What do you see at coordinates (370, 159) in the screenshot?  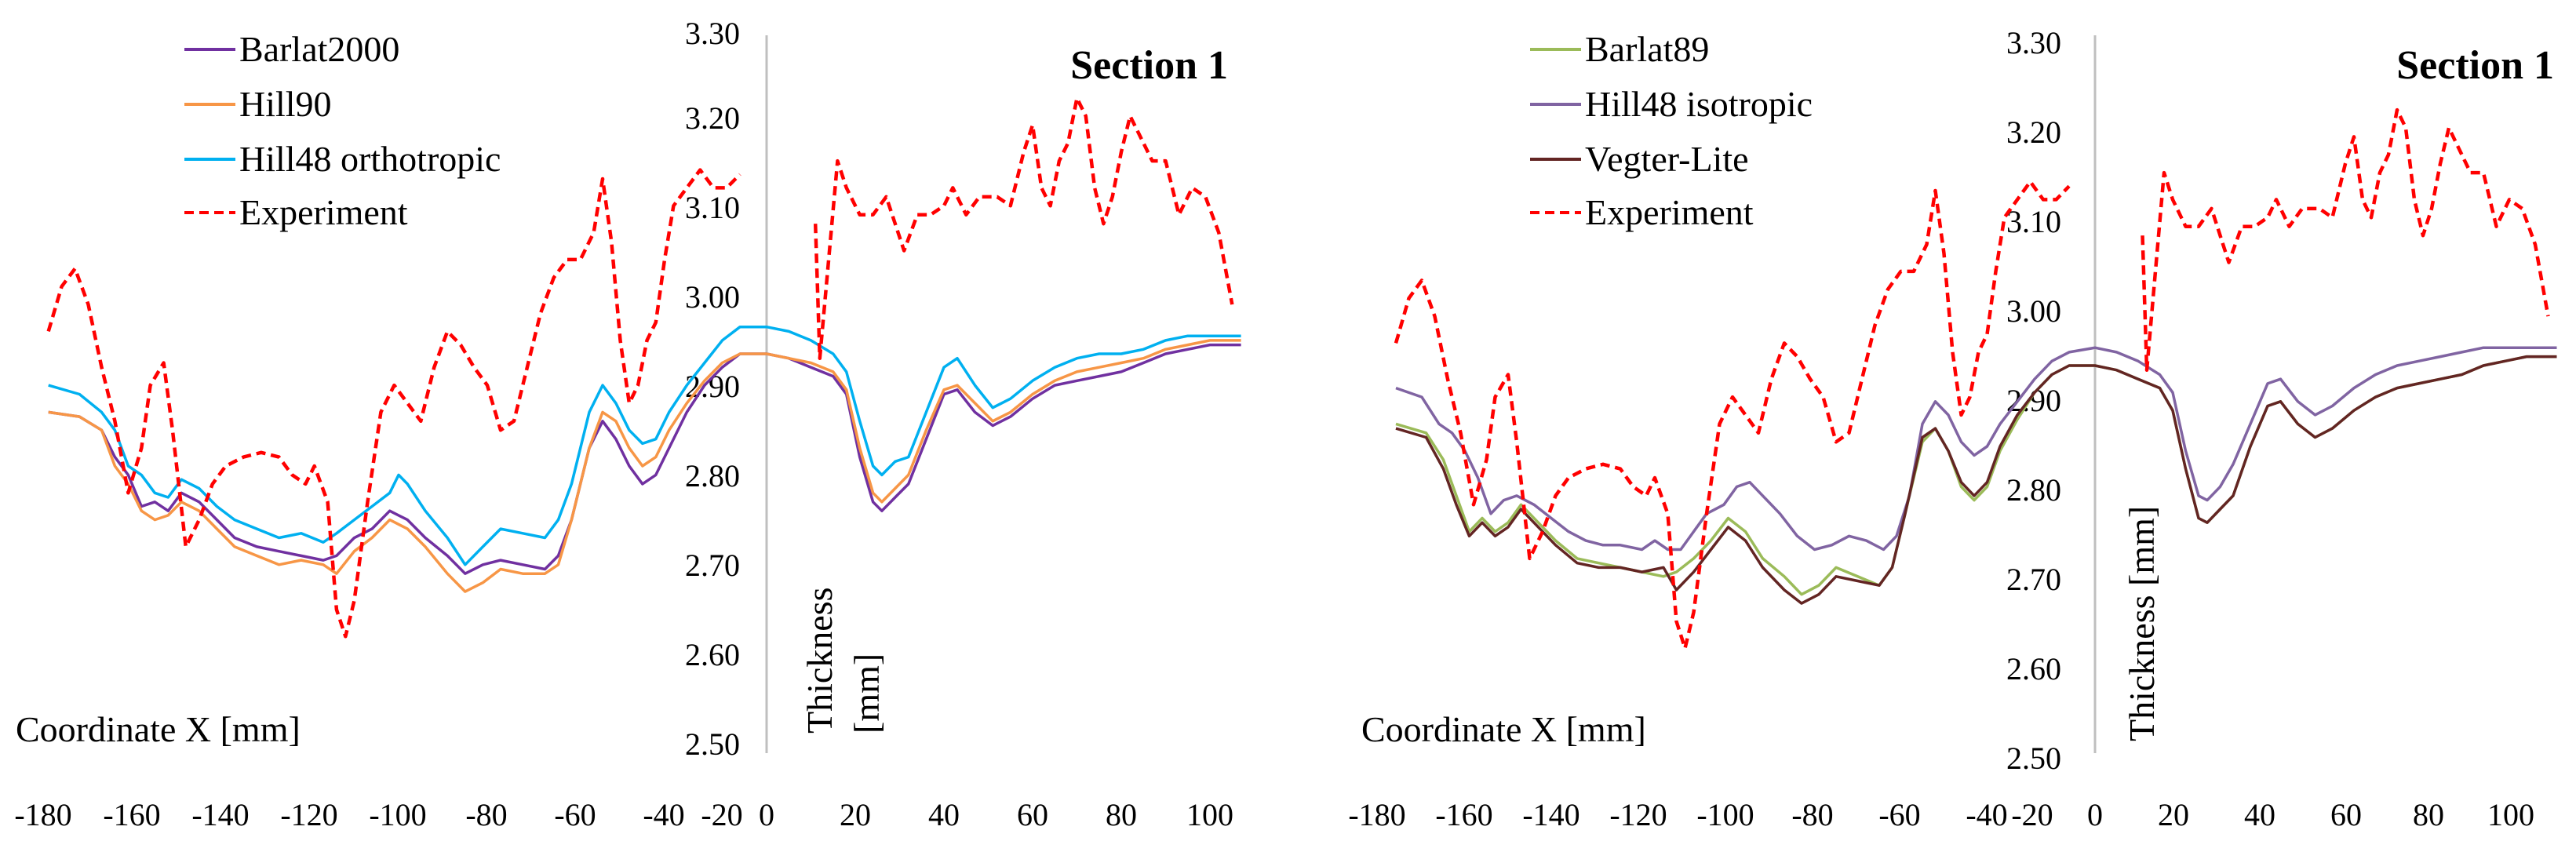 I see `legend-label-hill48-orthotropic: Hill48 orthotropic` at bounding box center [370, 159].